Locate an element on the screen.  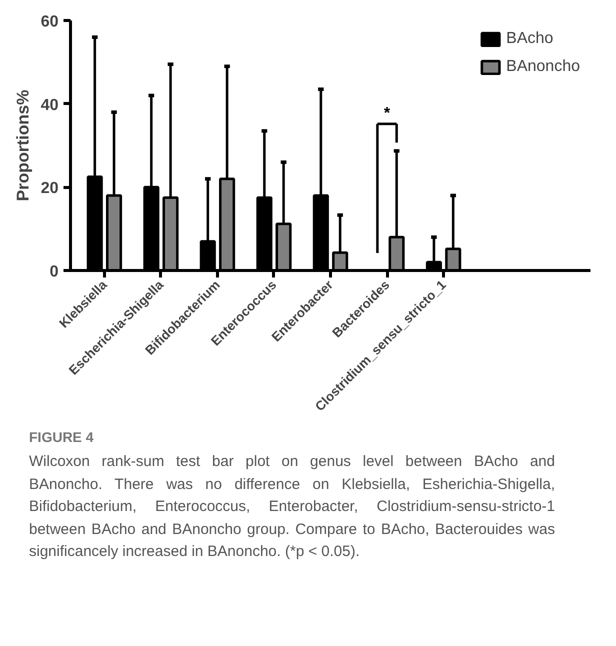
legend-label: BAnoncho is located at coordinates (543, 67).